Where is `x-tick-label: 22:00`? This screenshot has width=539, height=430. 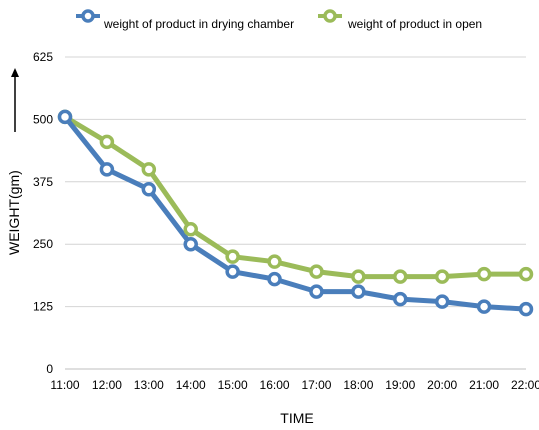
x-tick-label: 22:00 is located at coordinates (525, 385).